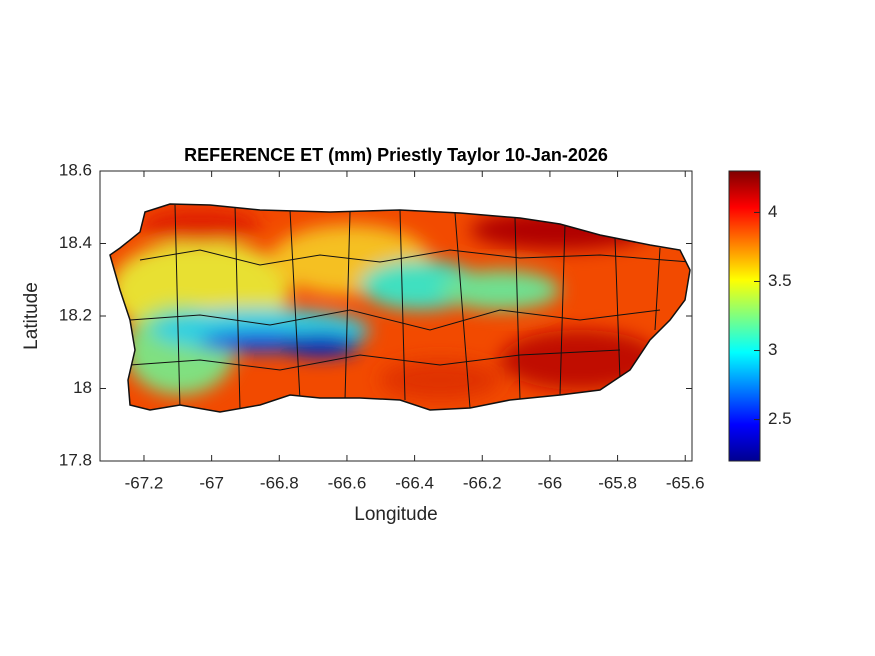  Describe the element at coordinates (772, 211) in the screenshot. I see `colorbar-tick-label: 4` at that location.